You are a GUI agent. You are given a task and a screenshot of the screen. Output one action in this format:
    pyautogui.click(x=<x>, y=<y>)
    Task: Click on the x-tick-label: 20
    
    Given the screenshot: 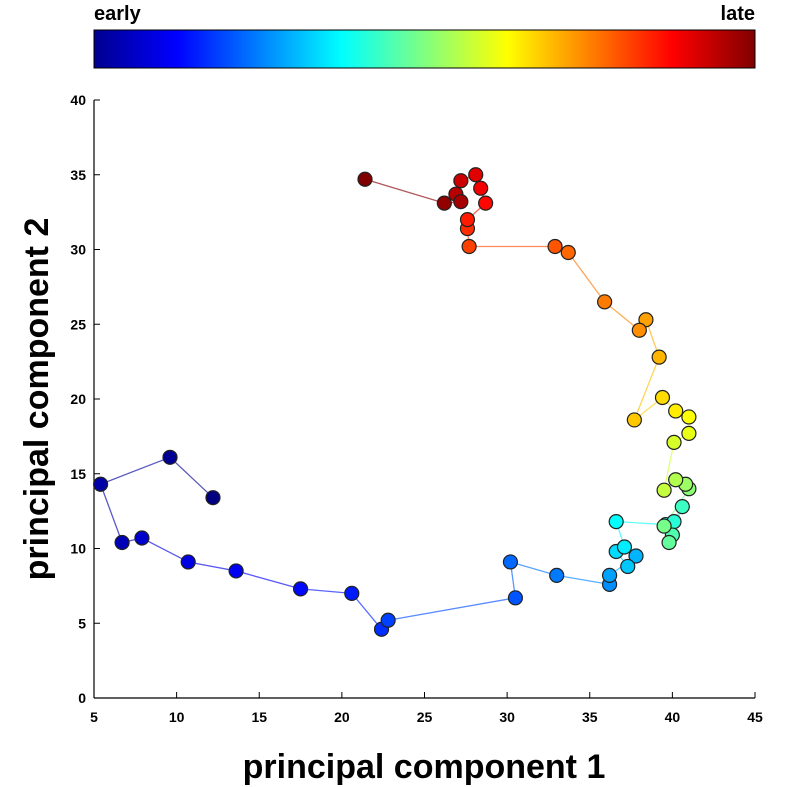 What is the action you would take?
    pyautogui.click(x=342, y=717)
    